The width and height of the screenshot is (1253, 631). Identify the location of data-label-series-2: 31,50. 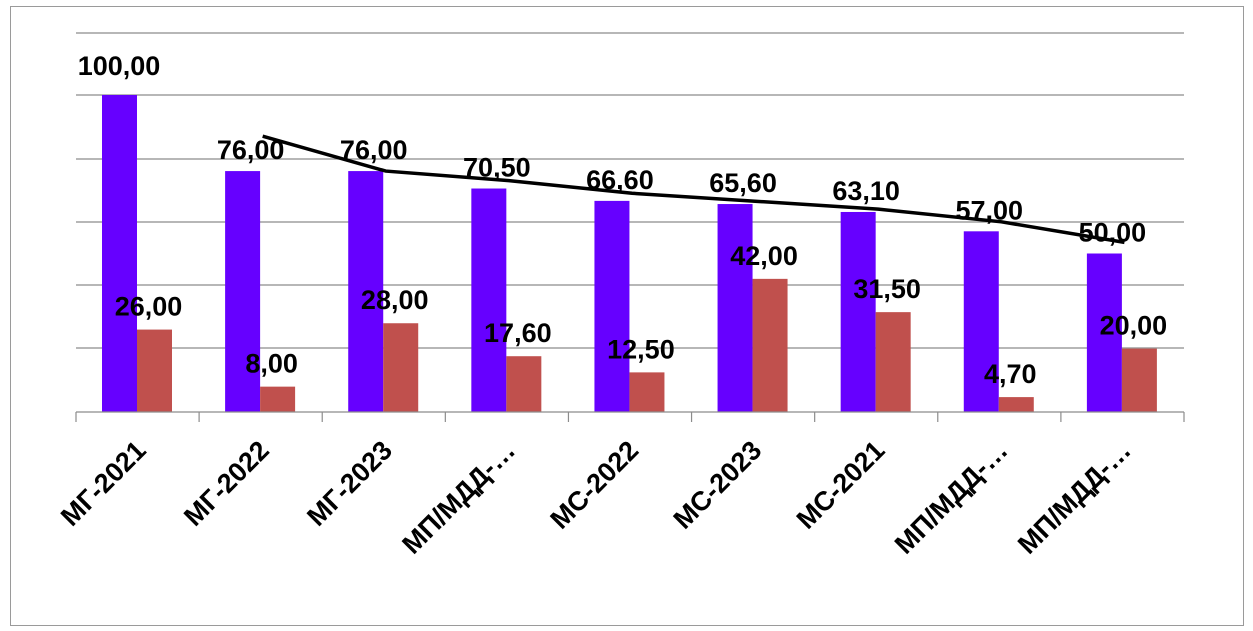
(887, 289).